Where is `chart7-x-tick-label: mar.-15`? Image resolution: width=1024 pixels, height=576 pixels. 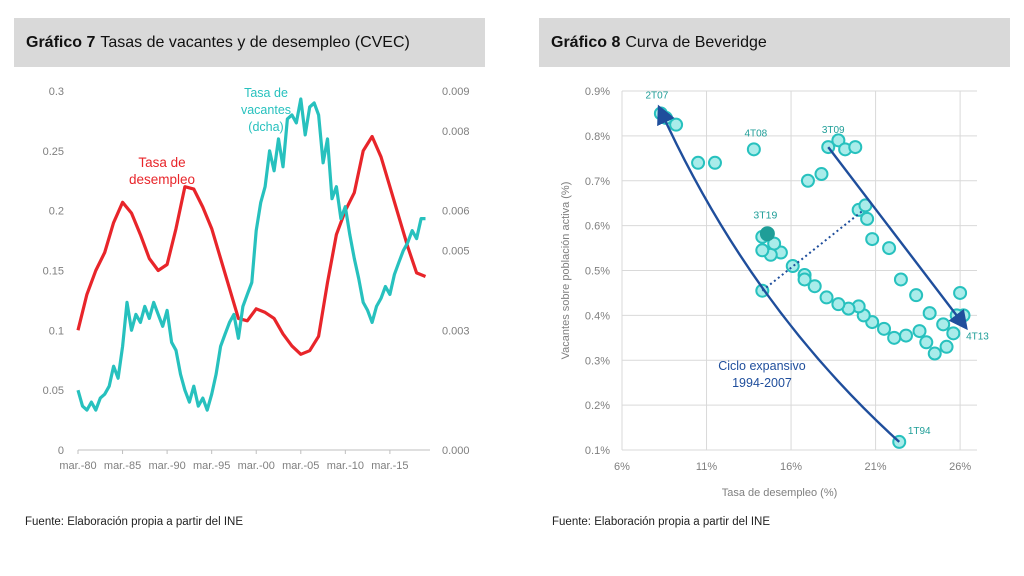
chart7-x-tick-label: mar.-15 is located at coordinates (389, 466).